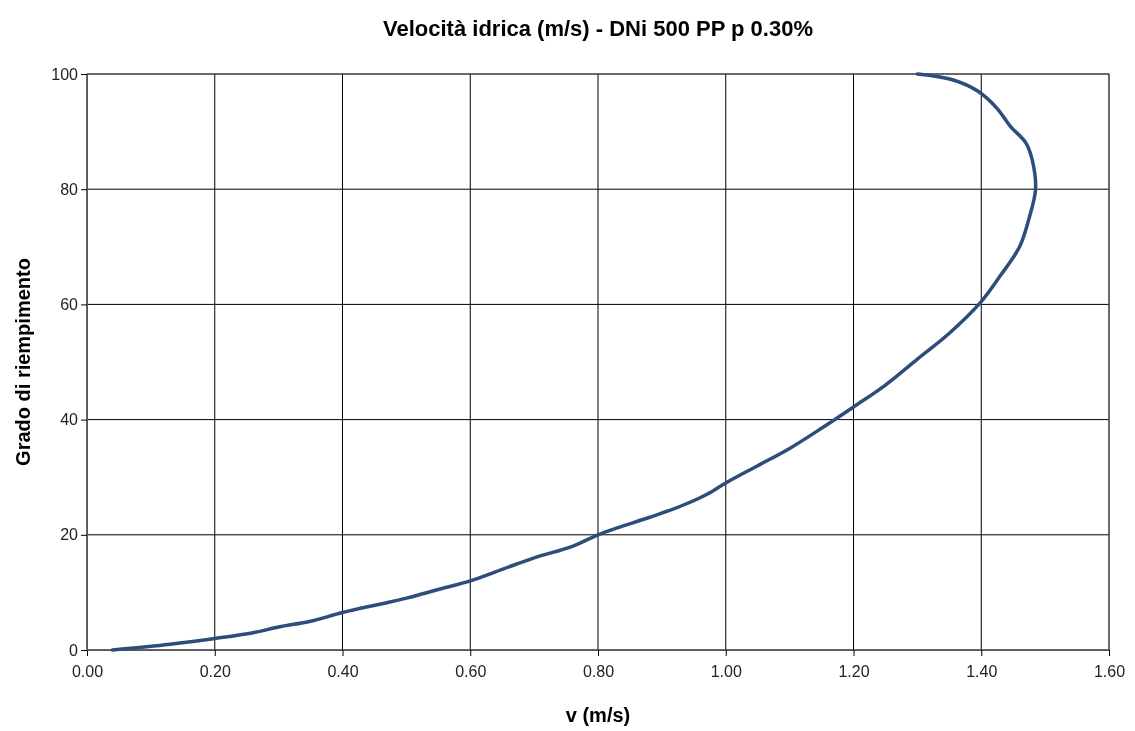 Image resolution: width=1135 pixels, height=731 pixels. I want to click on x-tick-label: 0.20, so click(215, 671).